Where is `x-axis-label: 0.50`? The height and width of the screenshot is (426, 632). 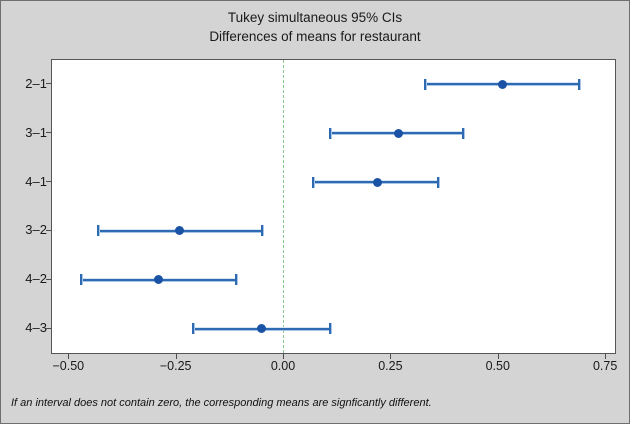
x-axis-label: 0.50 is located at coordinates (497, 366).